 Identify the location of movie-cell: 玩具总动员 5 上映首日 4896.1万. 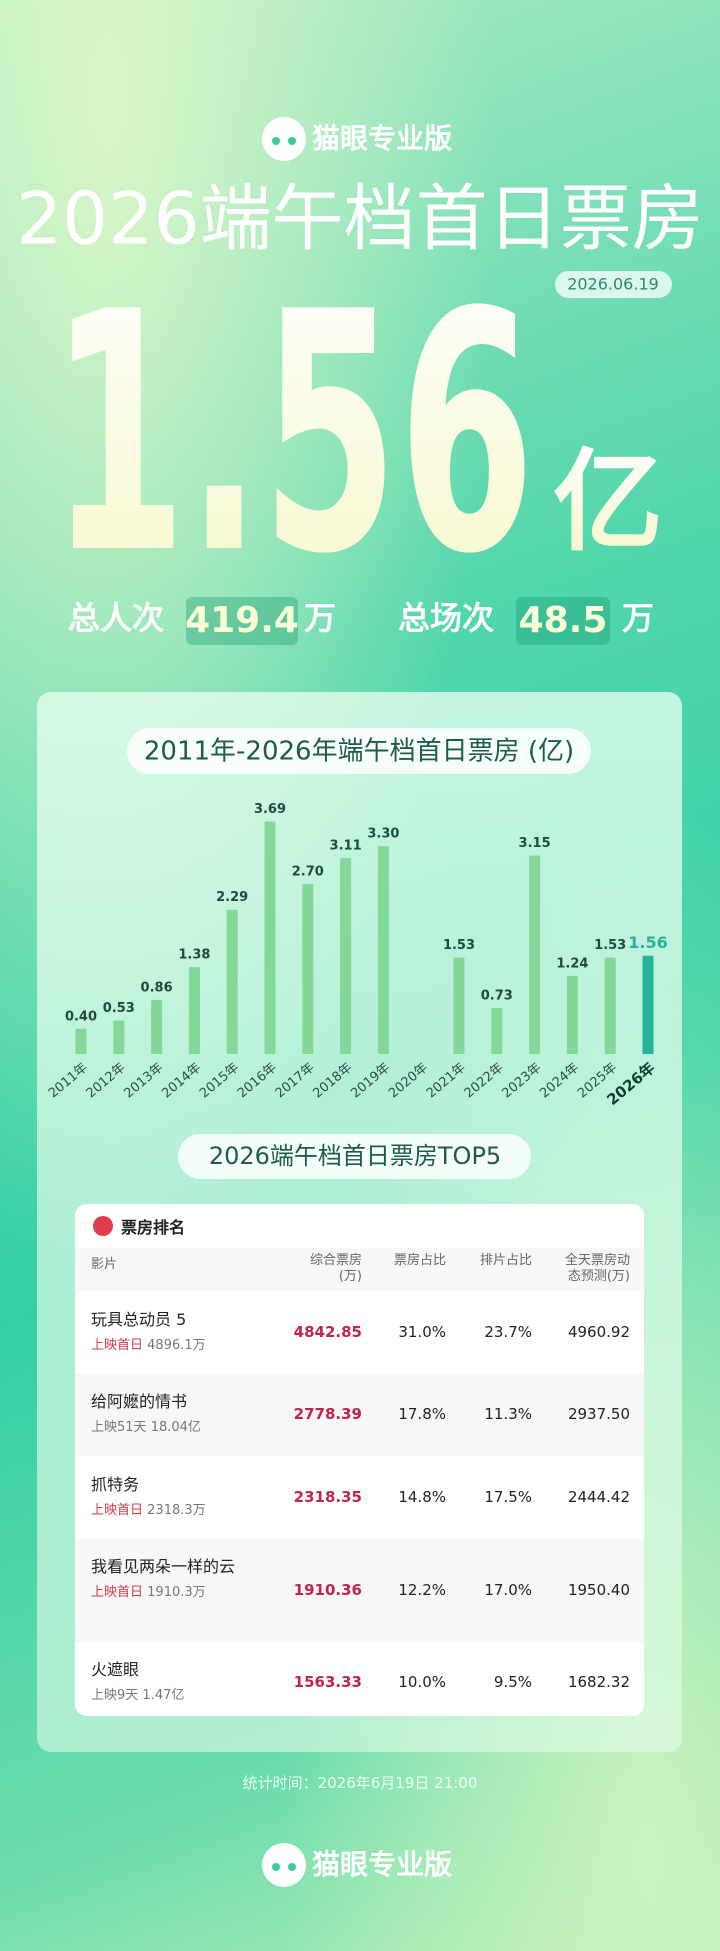
(166, 1333).